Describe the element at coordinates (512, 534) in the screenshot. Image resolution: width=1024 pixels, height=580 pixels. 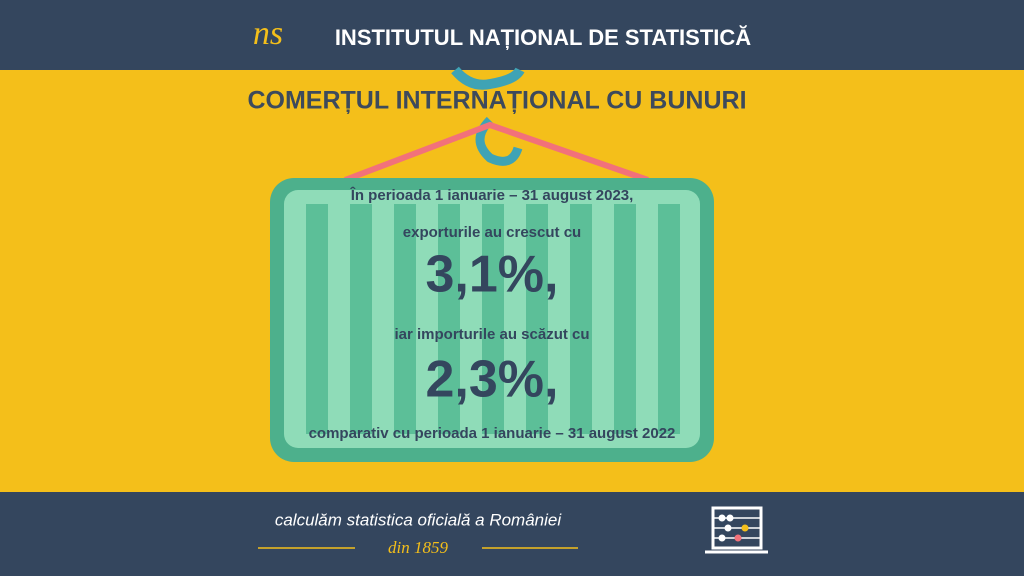
I see `footer-bar` at that location.